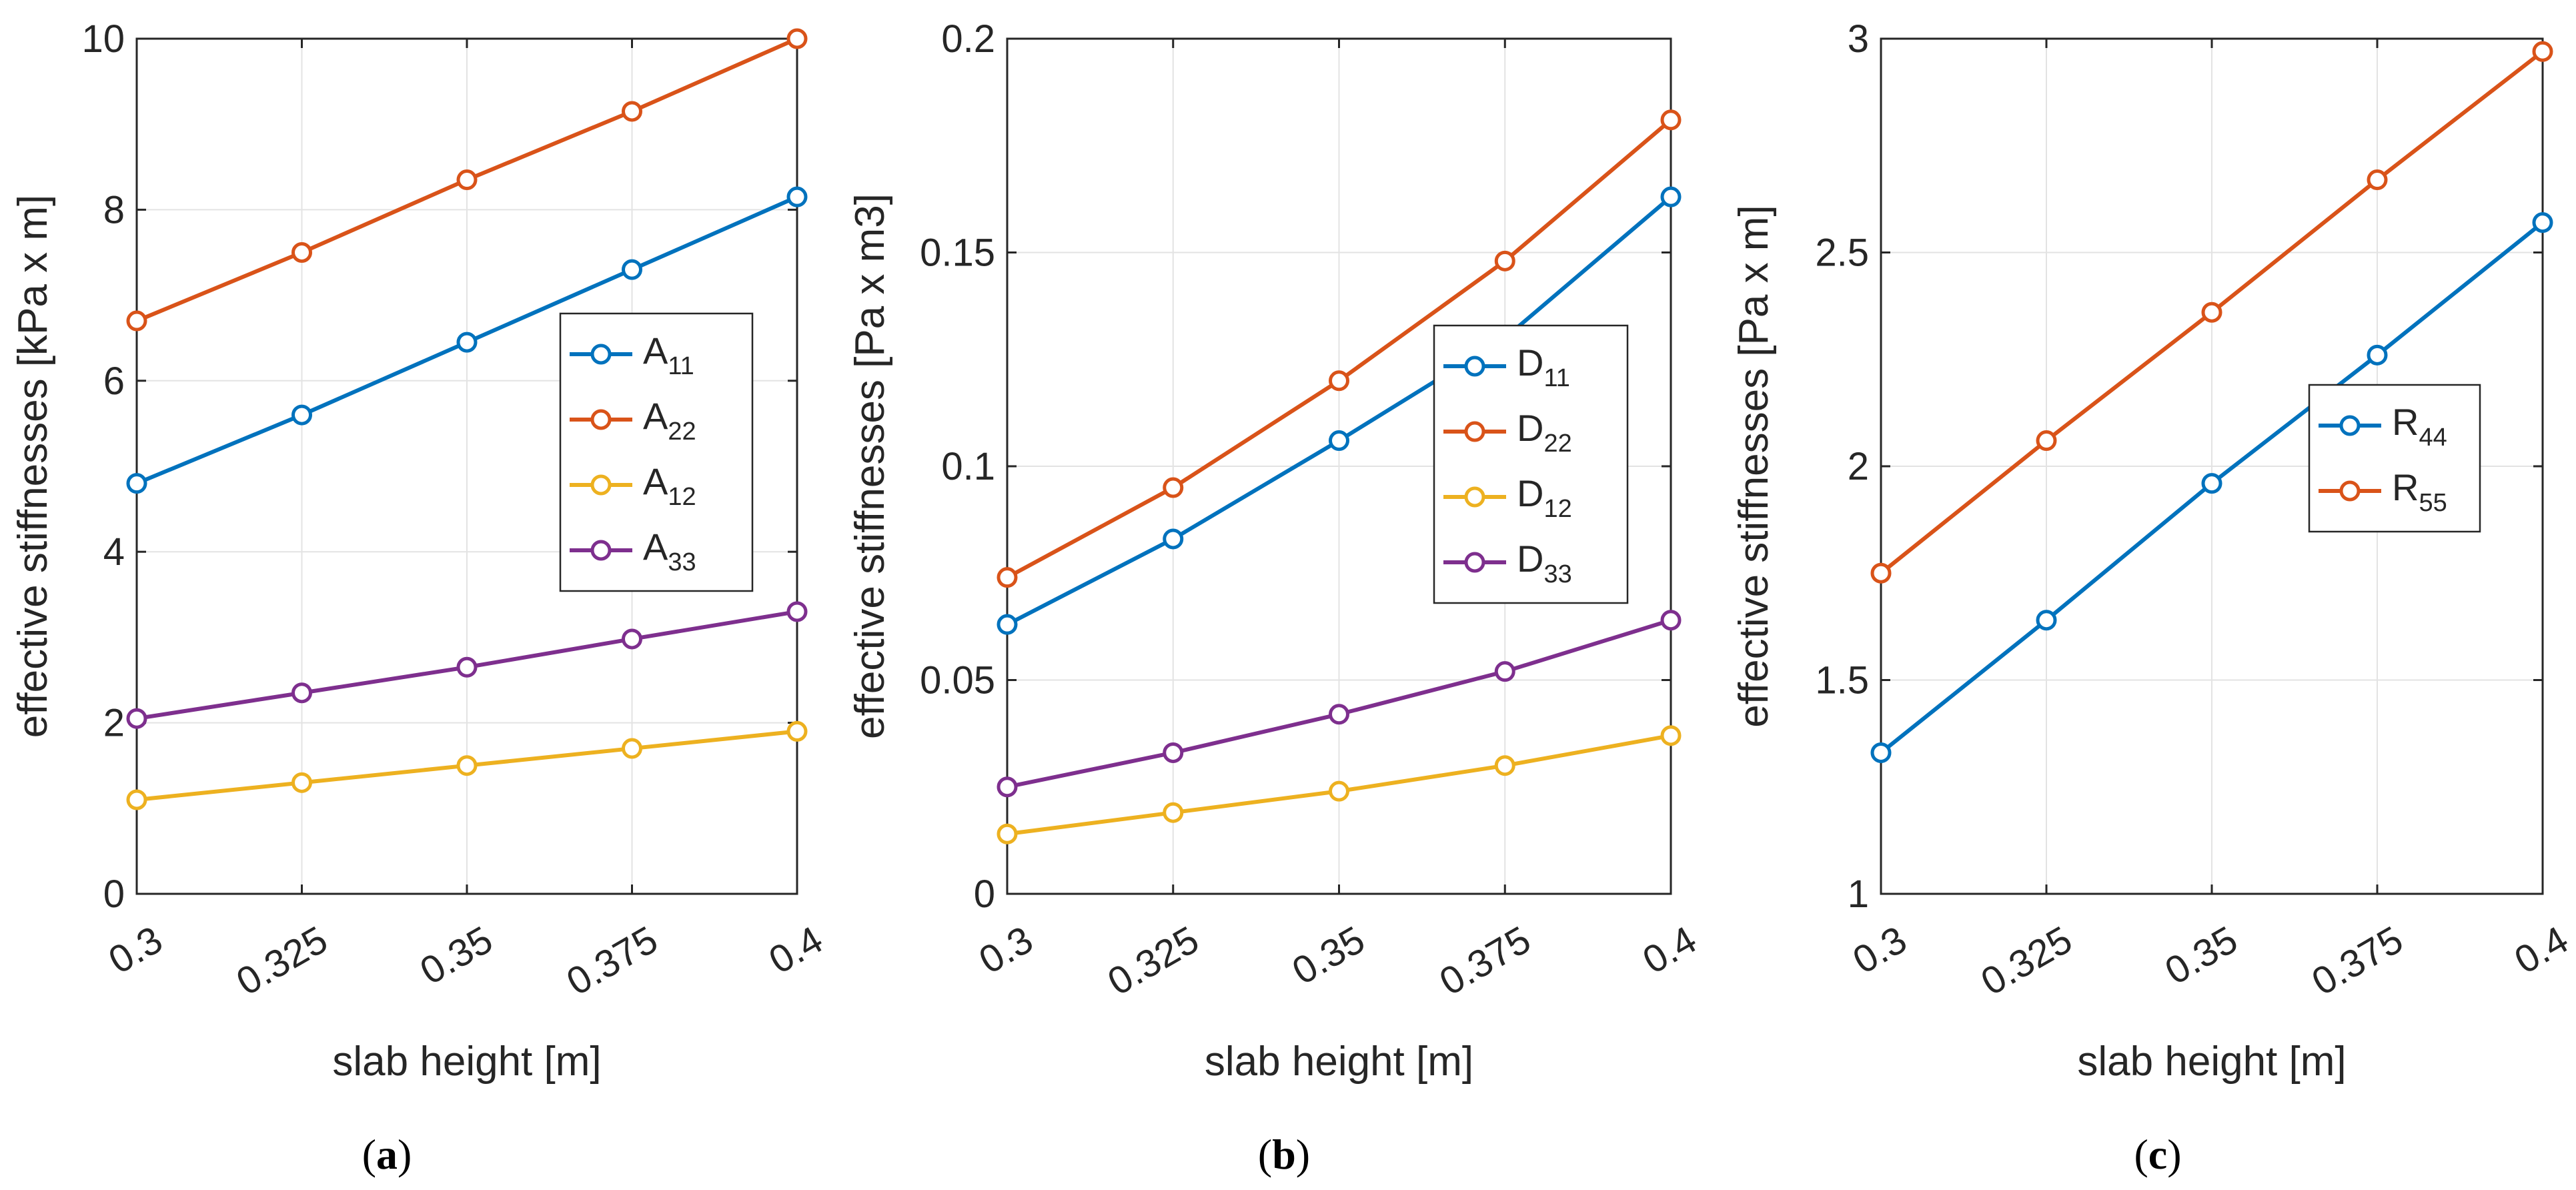 The height and width of the screenshot is (1190, 2576). Describe the element at coordinates (33, 466) in the screenshot. I see `y-axis-label: effective stiffnesses [kPa x m]` at that location.